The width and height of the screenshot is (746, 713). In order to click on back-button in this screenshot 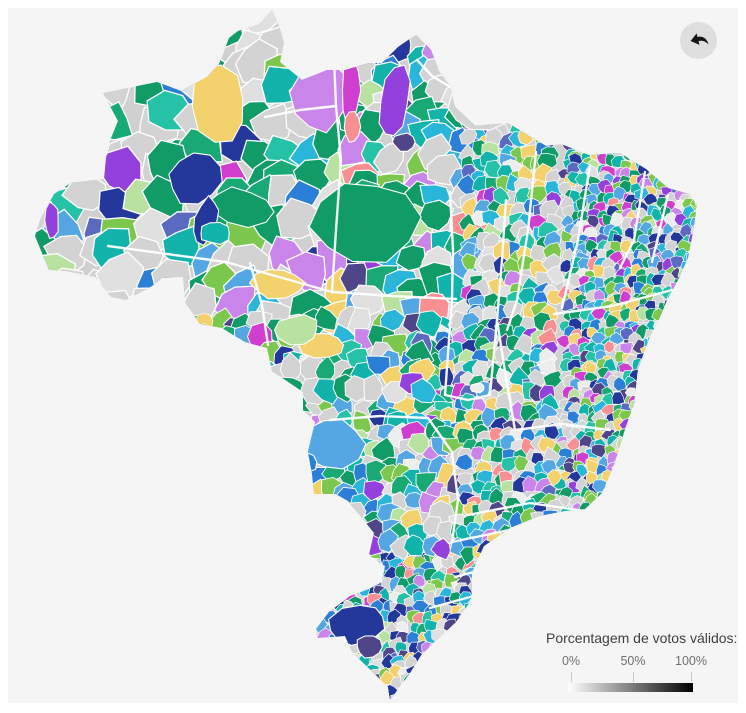, I will do `click(698, 40)`.